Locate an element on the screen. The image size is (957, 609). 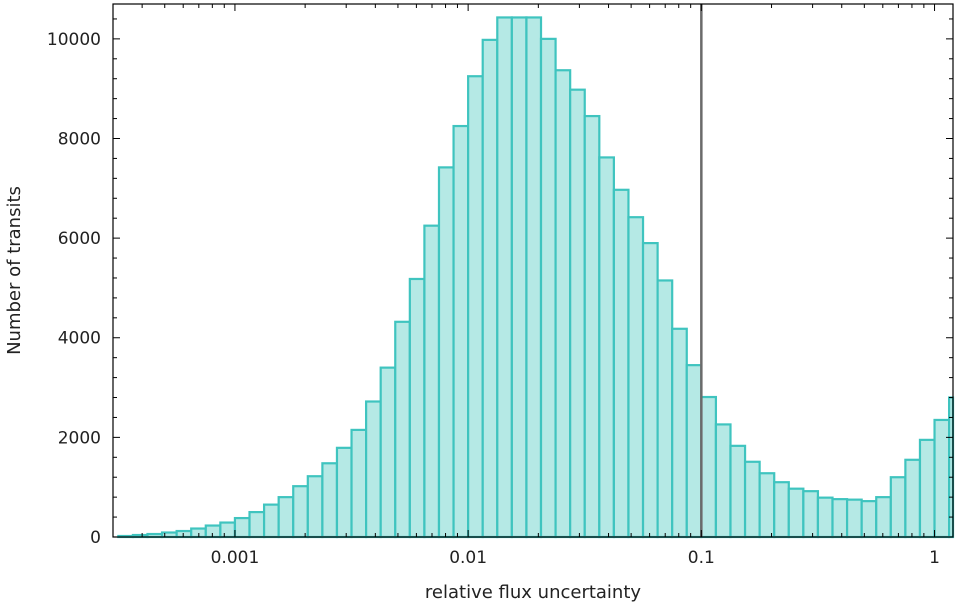
y-axis-label: Number of transits is located at coordinates (14, 270).